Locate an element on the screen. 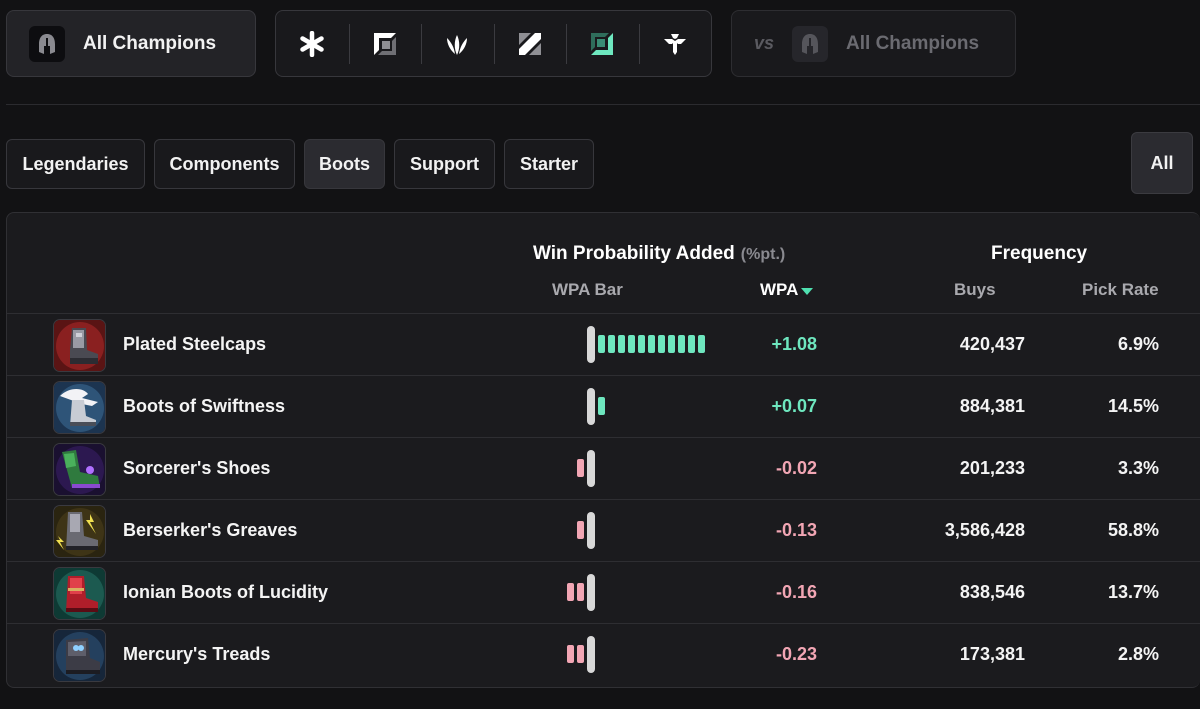 Image resolution: width=1200 pixels, height=709 pixels. buys-value: 3,586,428 is located at coordinates (984, 530).